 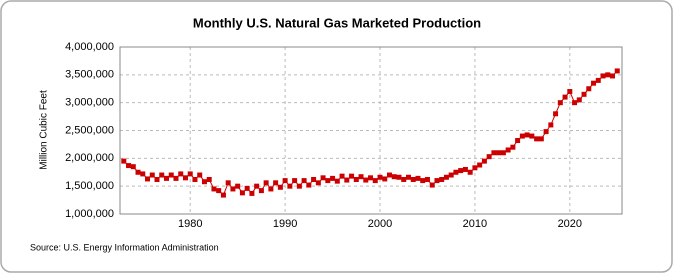 What do you see at coordinates (570, 224) in the screenshot?
I see `x-tick-label: 2020` at bounding box center [570, 224].